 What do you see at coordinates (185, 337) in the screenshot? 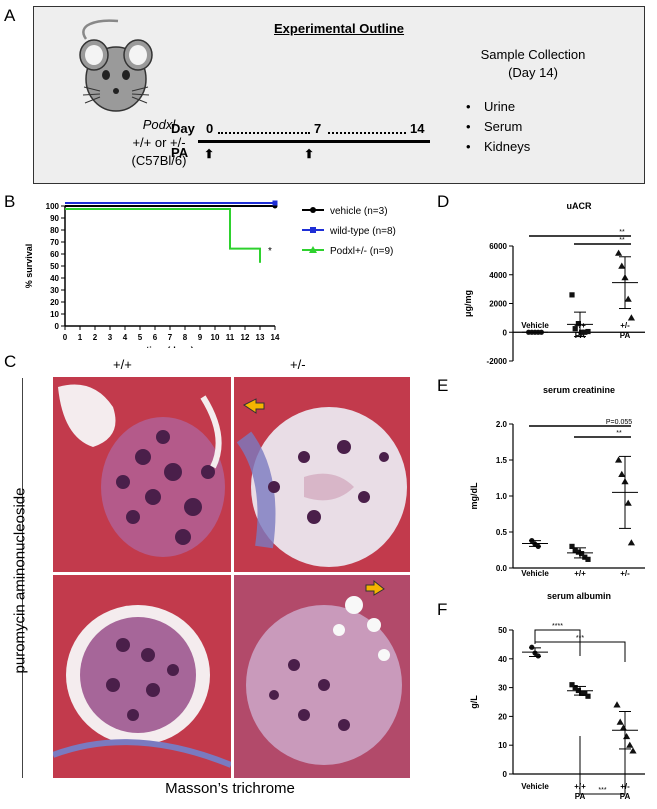
I see `x-tick-label: 8` at bounding box center [185, 337].